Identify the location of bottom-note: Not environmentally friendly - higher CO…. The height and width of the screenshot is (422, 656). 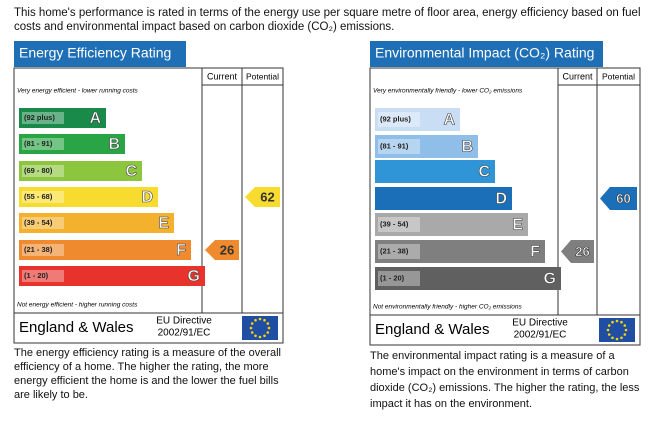
(448, 307).